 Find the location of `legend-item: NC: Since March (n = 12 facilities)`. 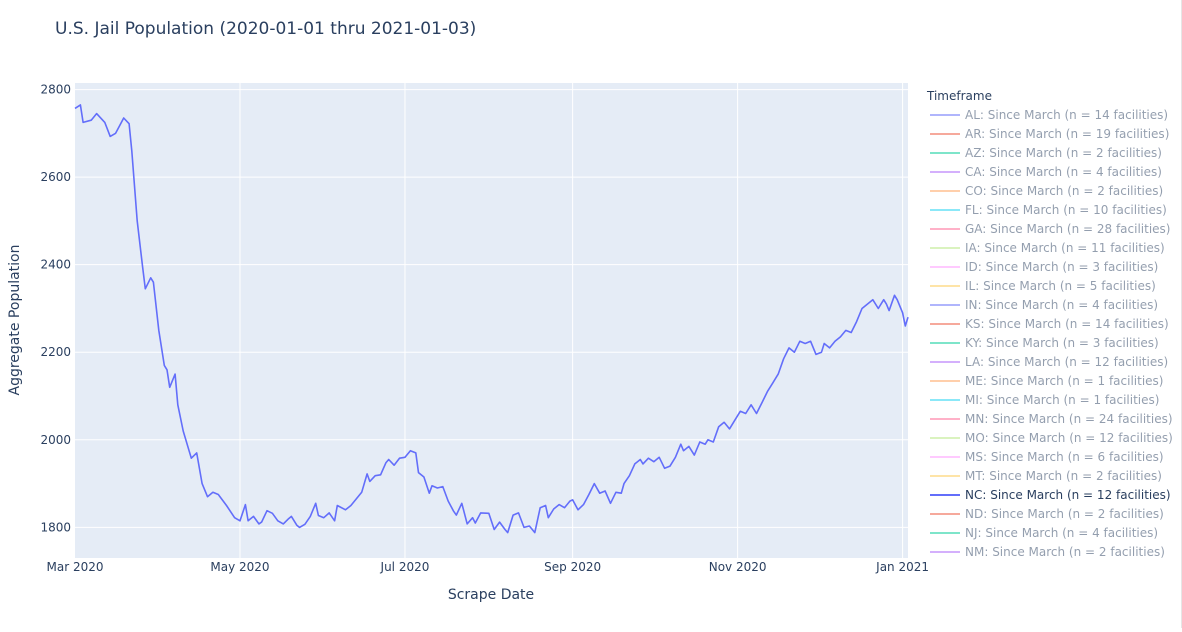

legend-item: NC: Since March (n = 12 facilities) is located at coordinates (1050, 495).